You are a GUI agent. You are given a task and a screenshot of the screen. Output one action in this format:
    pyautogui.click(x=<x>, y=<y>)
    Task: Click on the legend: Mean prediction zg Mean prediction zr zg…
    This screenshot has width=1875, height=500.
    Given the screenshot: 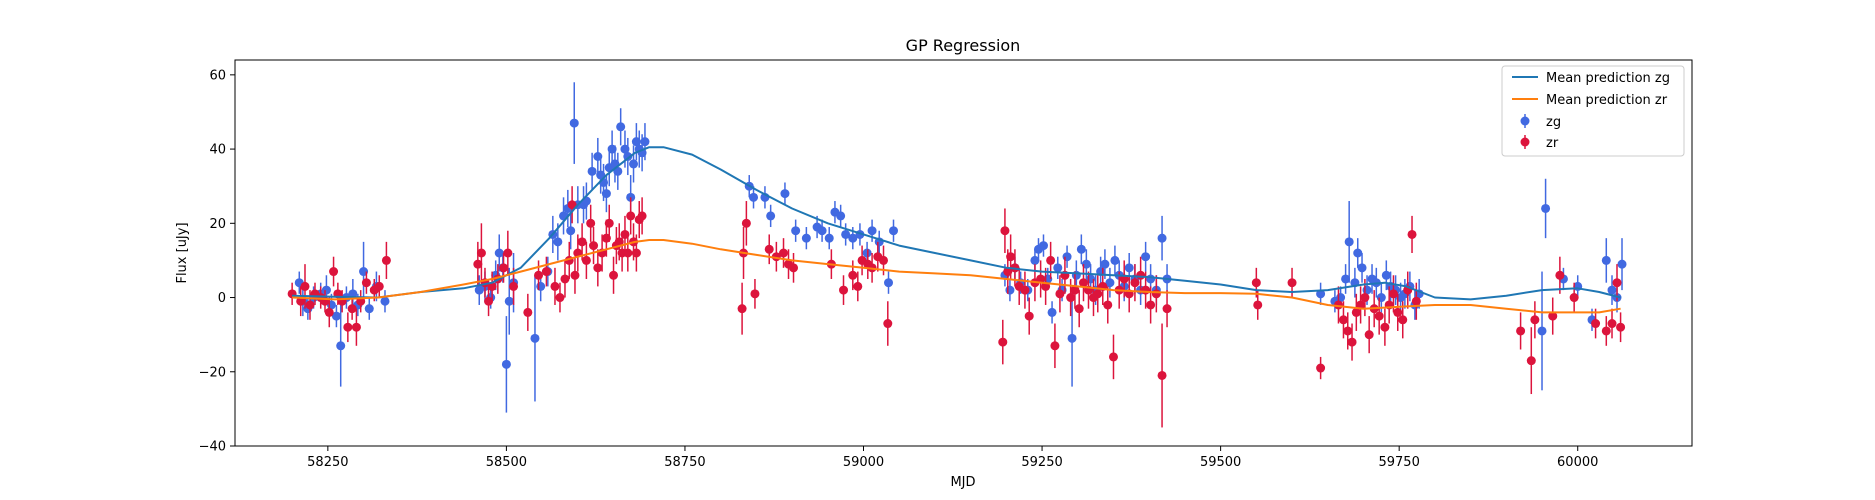 What is the action you would take?
    pyautogui.click(x=1593, y=111)
    